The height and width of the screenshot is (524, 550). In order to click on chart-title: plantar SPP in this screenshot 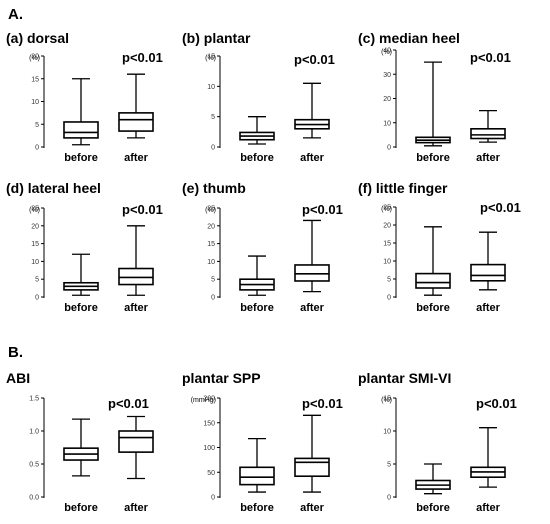, I will do `click(221, 378)`.